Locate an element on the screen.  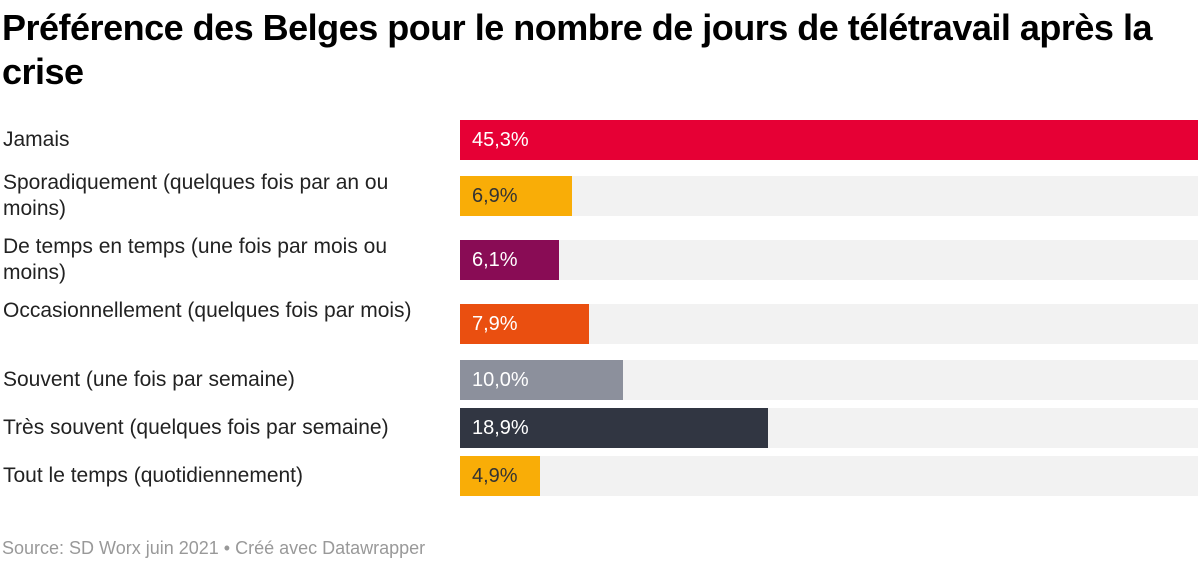
value-label: 6,9% is located at coordinates (495, 196).